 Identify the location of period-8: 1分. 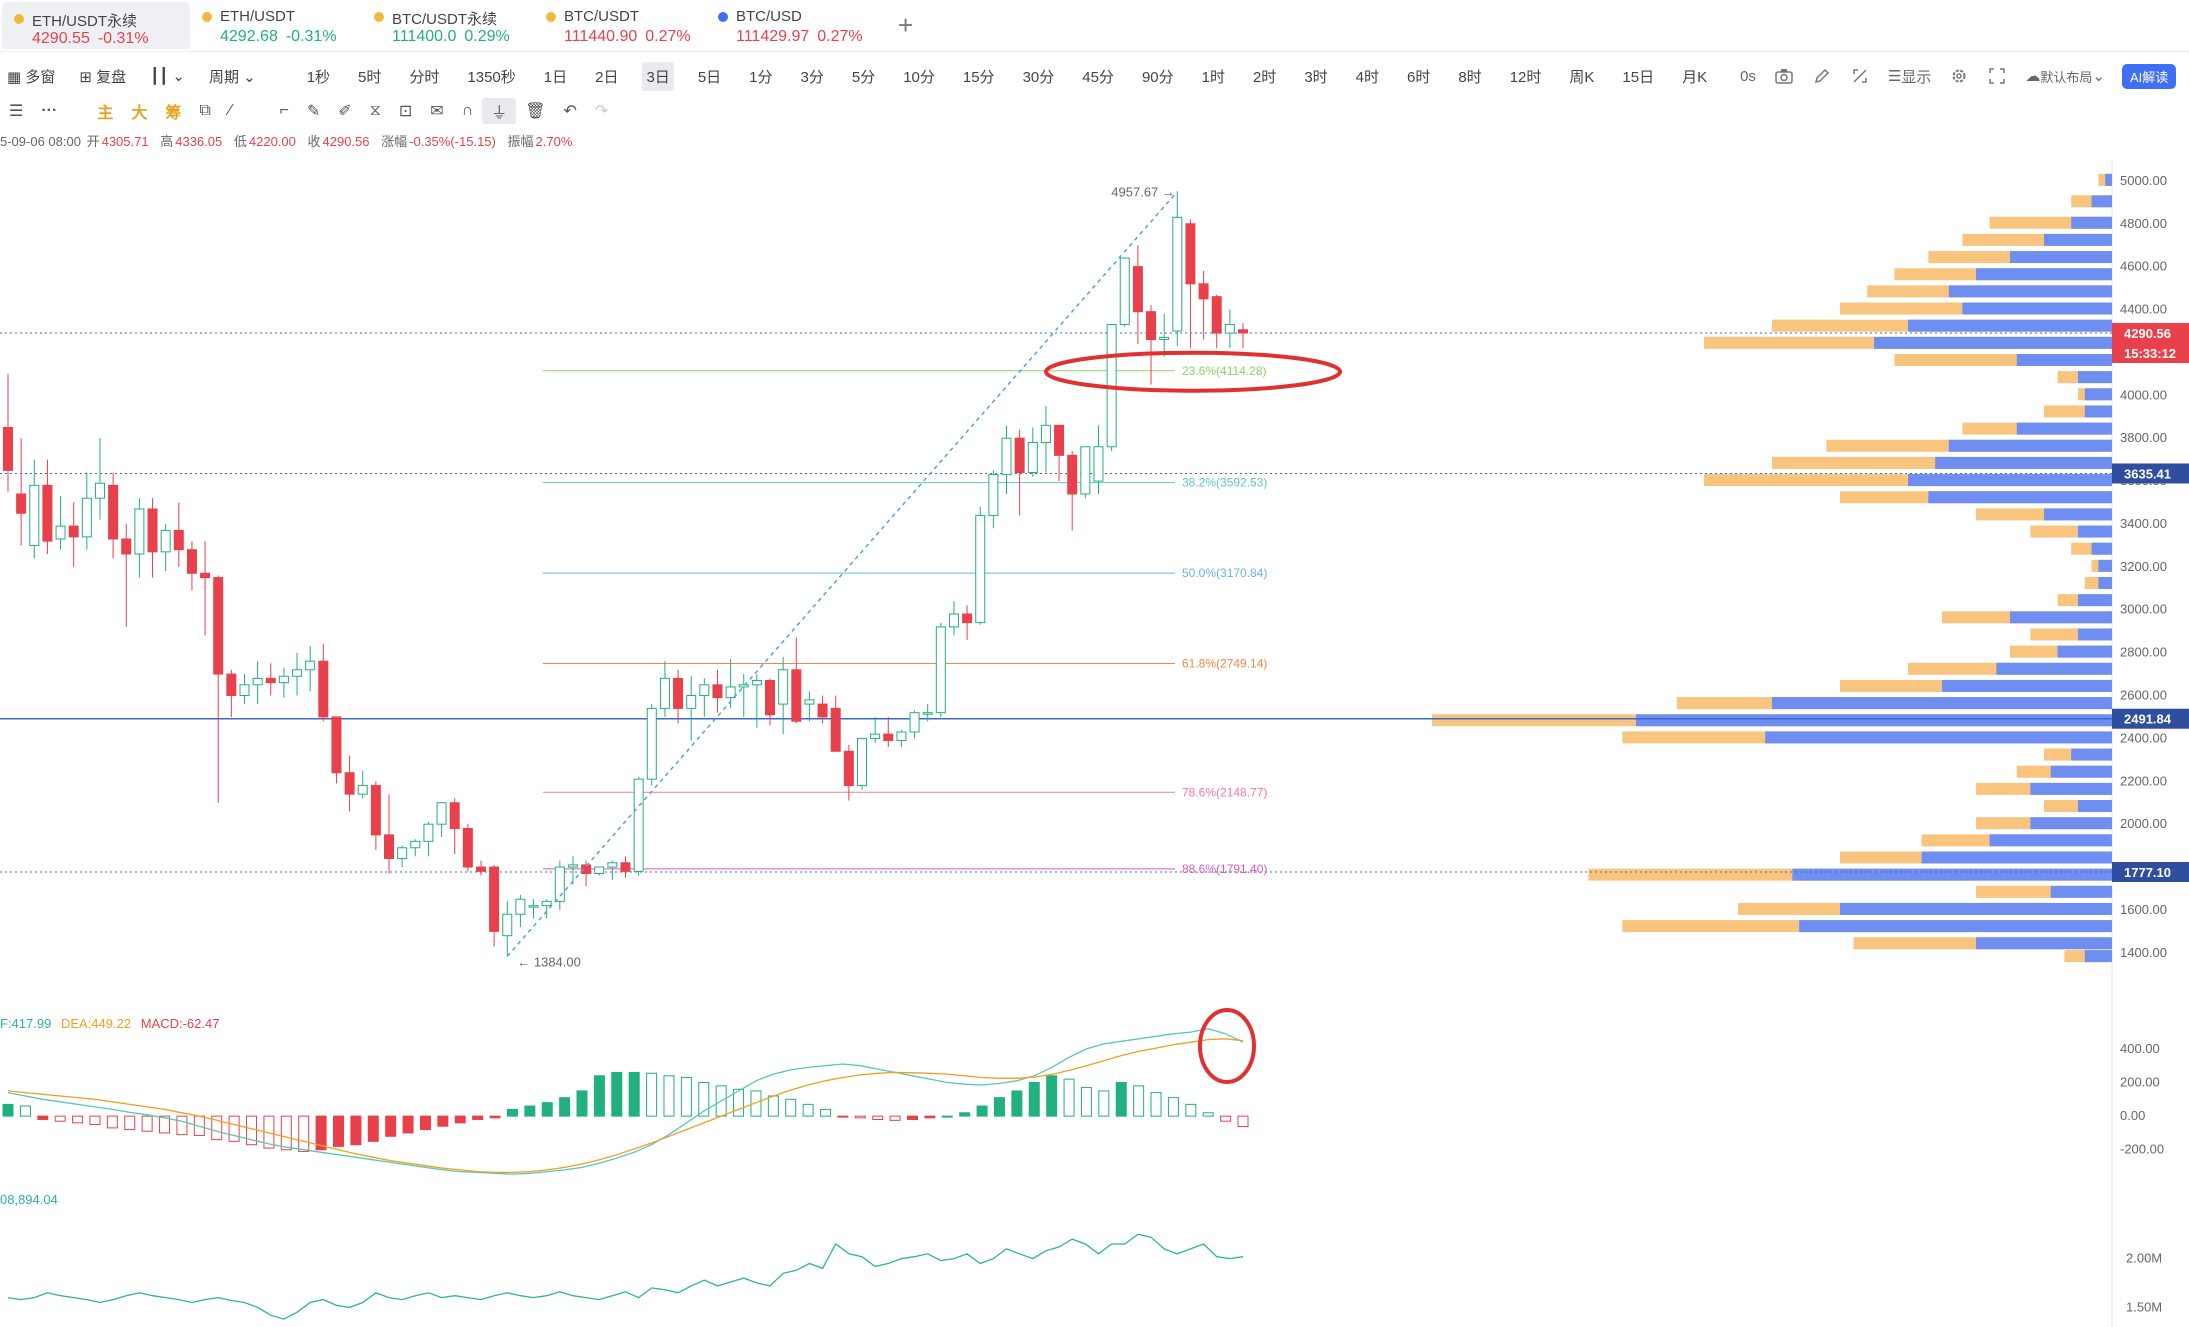
(761, 77).